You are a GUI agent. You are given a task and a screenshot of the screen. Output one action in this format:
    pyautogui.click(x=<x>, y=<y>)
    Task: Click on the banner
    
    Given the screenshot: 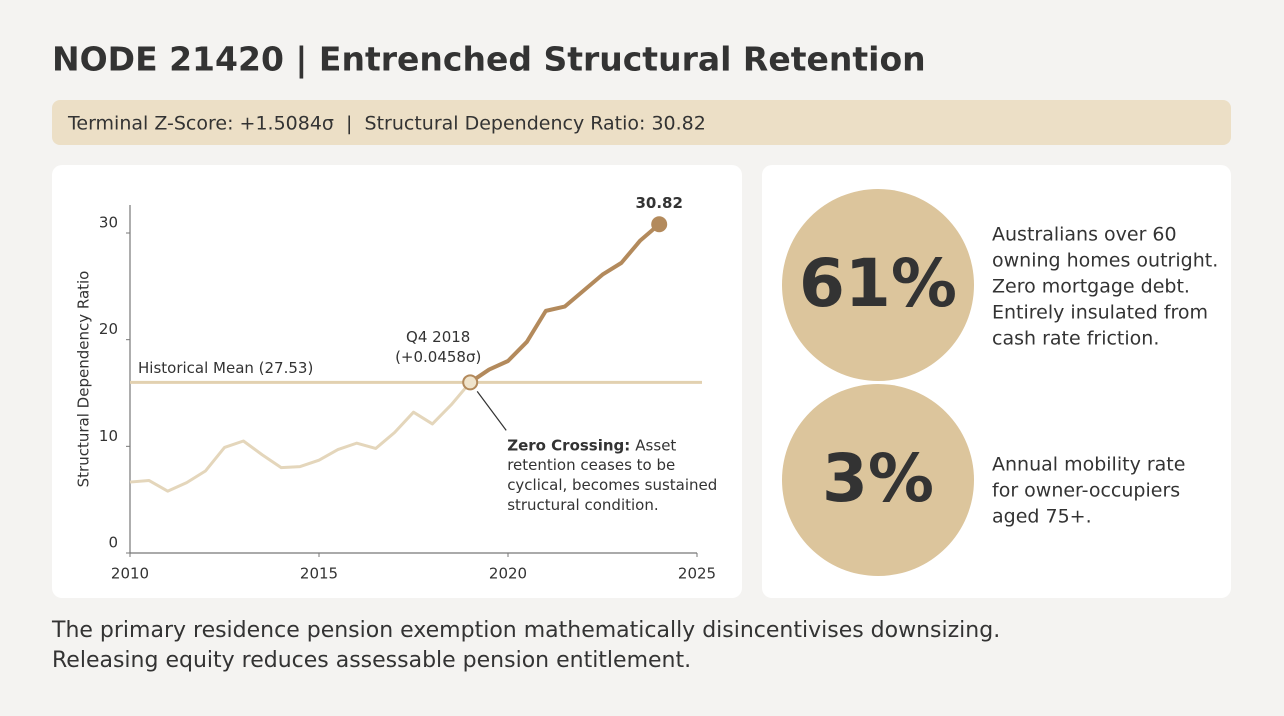 What is the action you would take?
    pyautogui.click(x=641, y=122)
    